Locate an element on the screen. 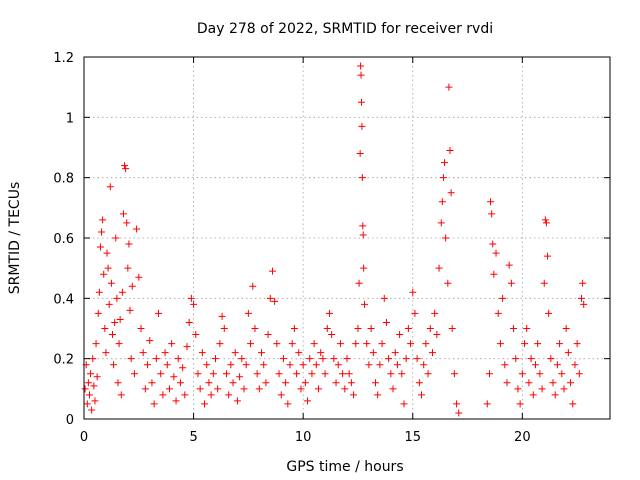  x-tick-label: 0 is located at coordinates (84, 437).